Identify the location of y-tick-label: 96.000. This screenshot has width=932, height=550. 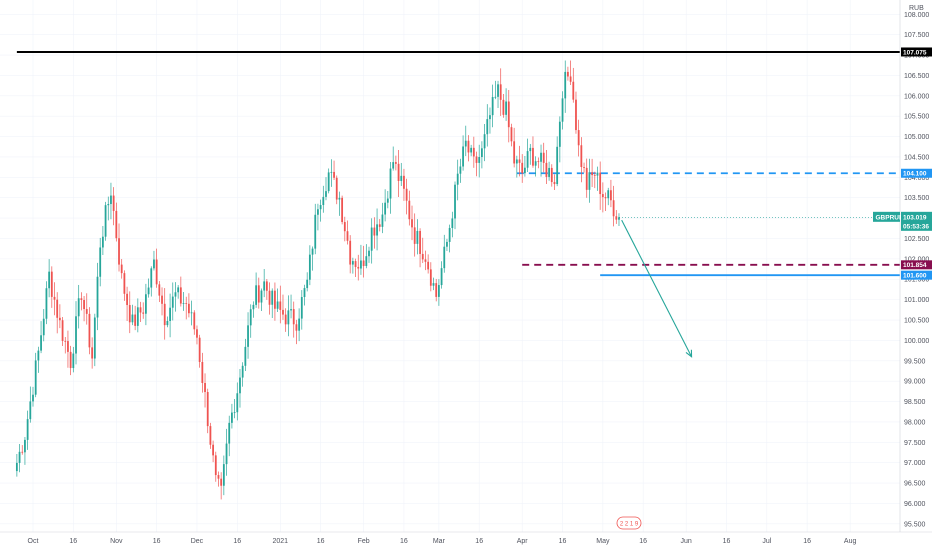
(915, 504).